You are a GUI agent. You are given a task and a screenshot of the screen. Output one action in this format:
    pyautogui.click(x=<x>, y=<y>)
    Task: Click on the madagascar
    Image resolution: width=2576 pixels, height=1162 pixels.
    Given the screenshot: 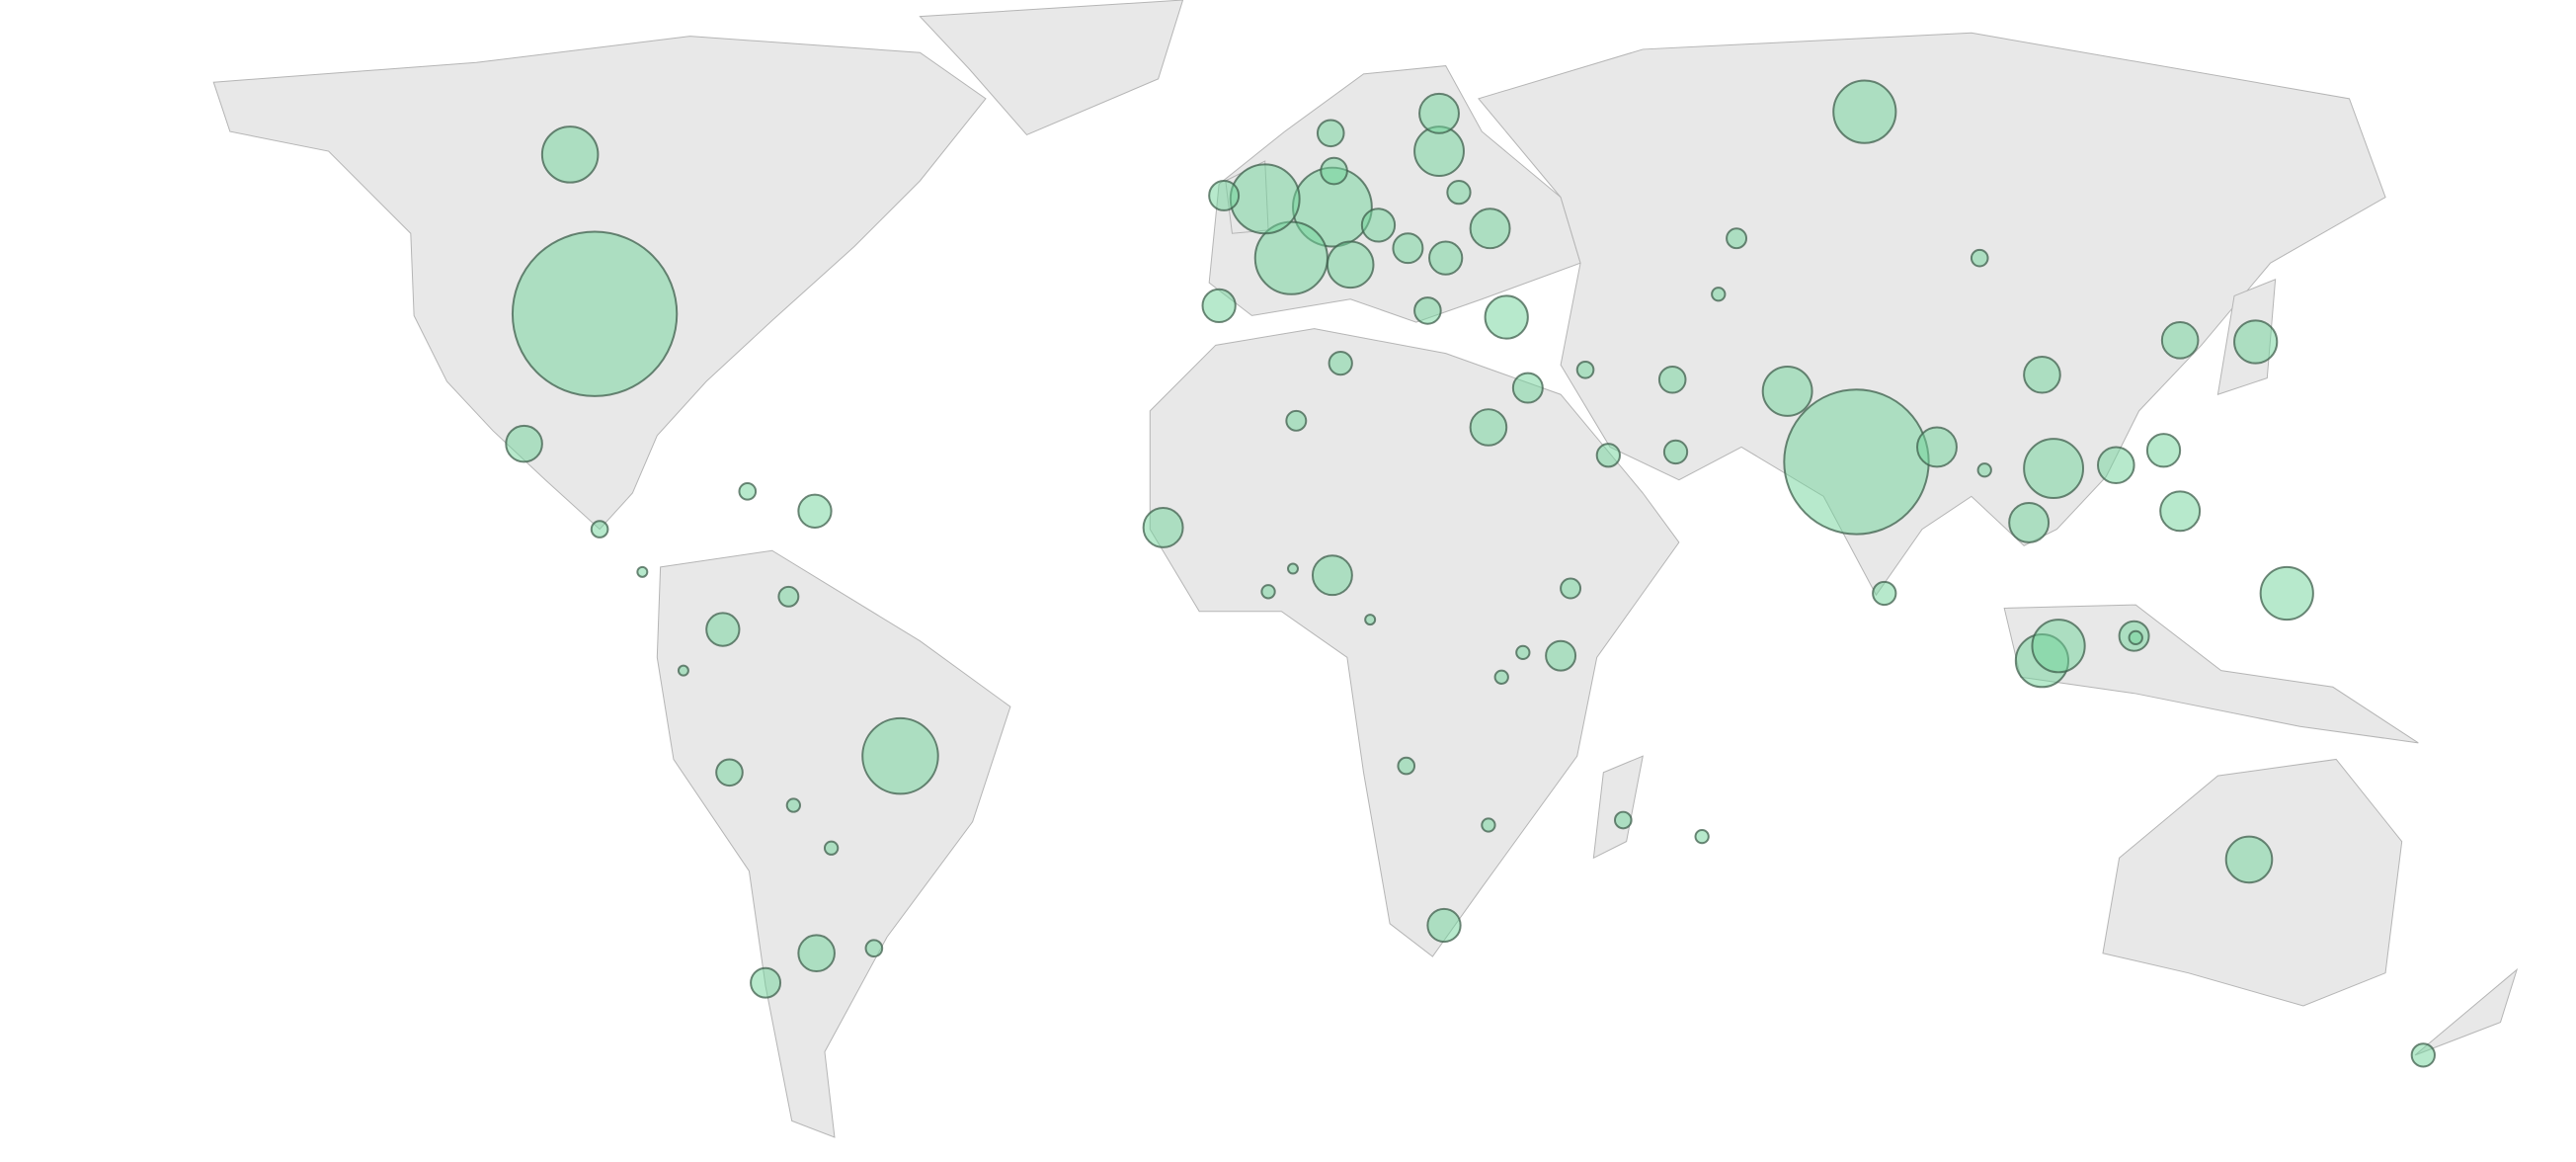 What is the action you would take?
    pyautogui.click(x=1618, y=807)
    